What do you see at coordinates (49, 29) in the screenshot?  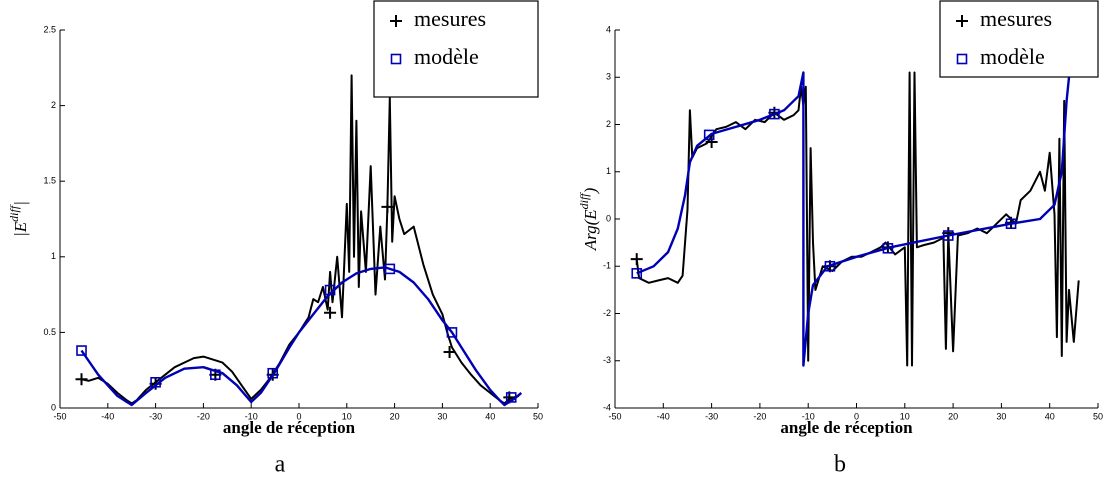 I see `y-tick-label: 2.5` at bounding box center [49, 29].